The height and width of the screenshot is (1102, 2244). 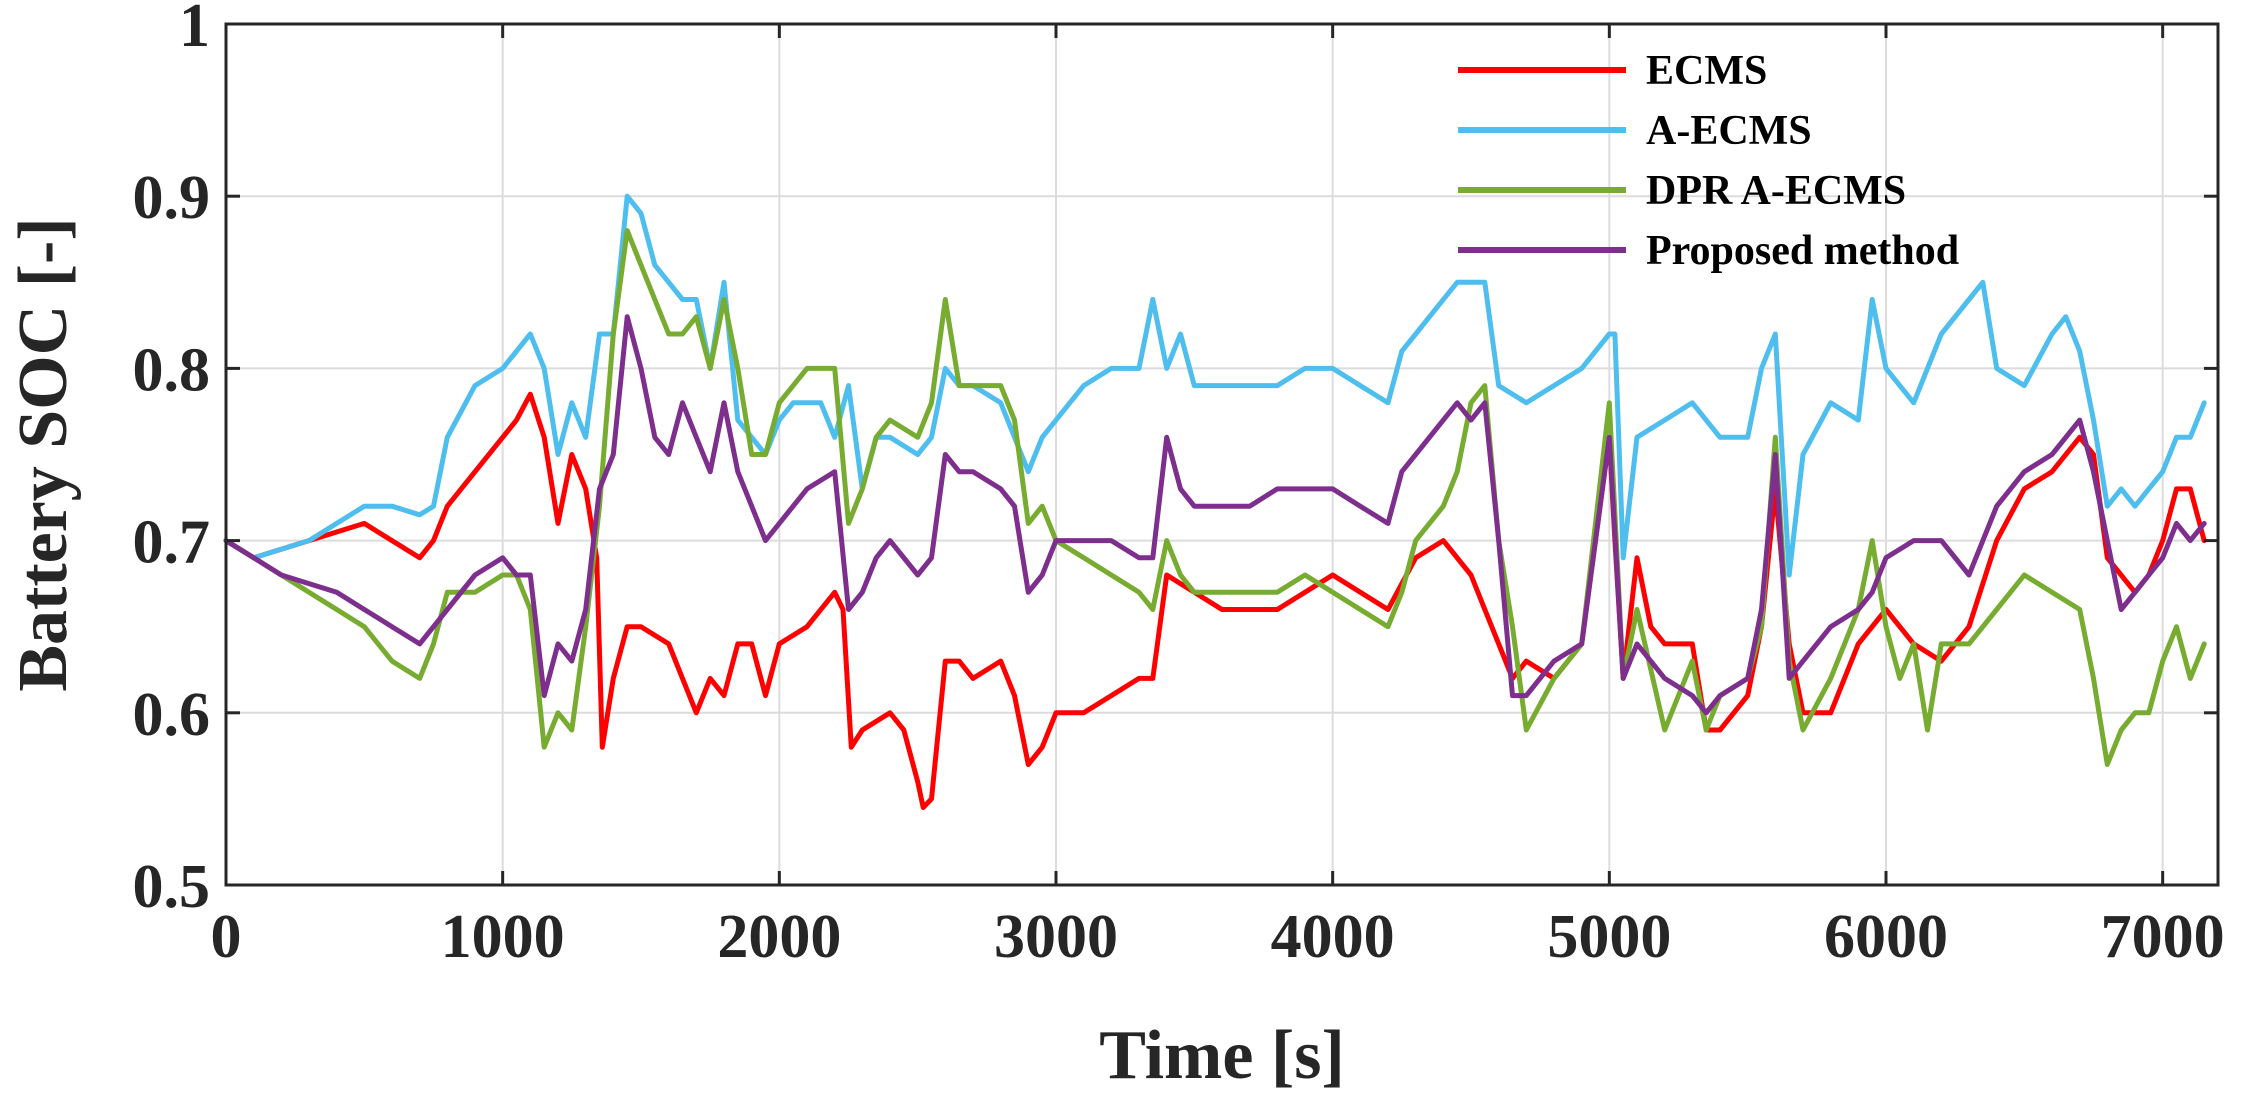 I want to click on legend-label: Proposed method, so click(x=1802, y=251).